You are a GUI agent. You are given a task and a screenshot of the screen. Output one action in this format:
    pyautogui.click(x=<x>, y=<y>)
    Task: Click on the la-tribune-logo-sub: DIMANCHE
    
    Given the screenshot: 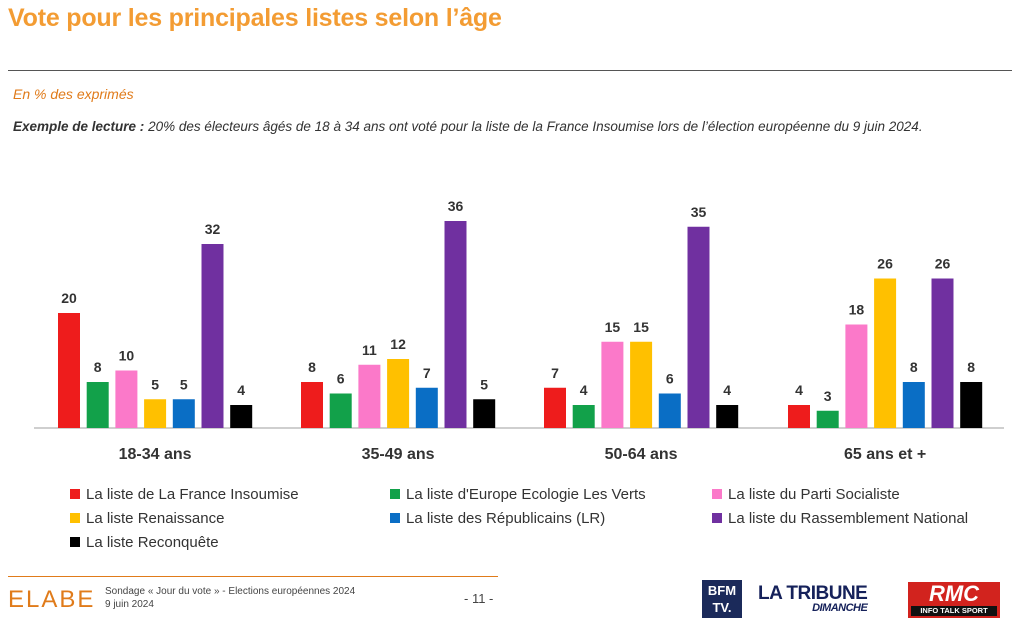 What is the action you would take?
    pyautogui.click(x=840, y=608)
    